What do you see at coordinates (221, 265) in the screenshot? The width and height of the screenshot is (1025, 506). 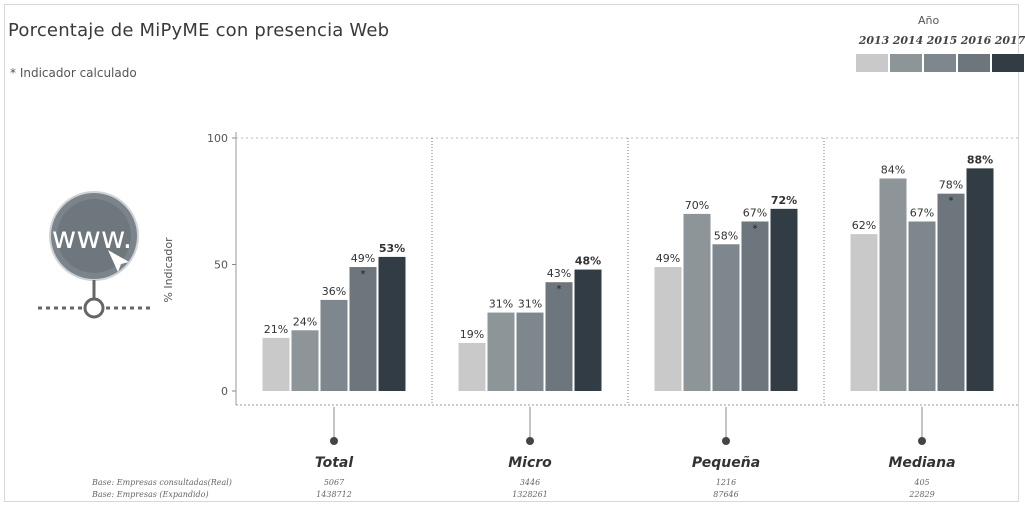 I see `y-tick-label-50: 50` at bounding box center [221, 265].